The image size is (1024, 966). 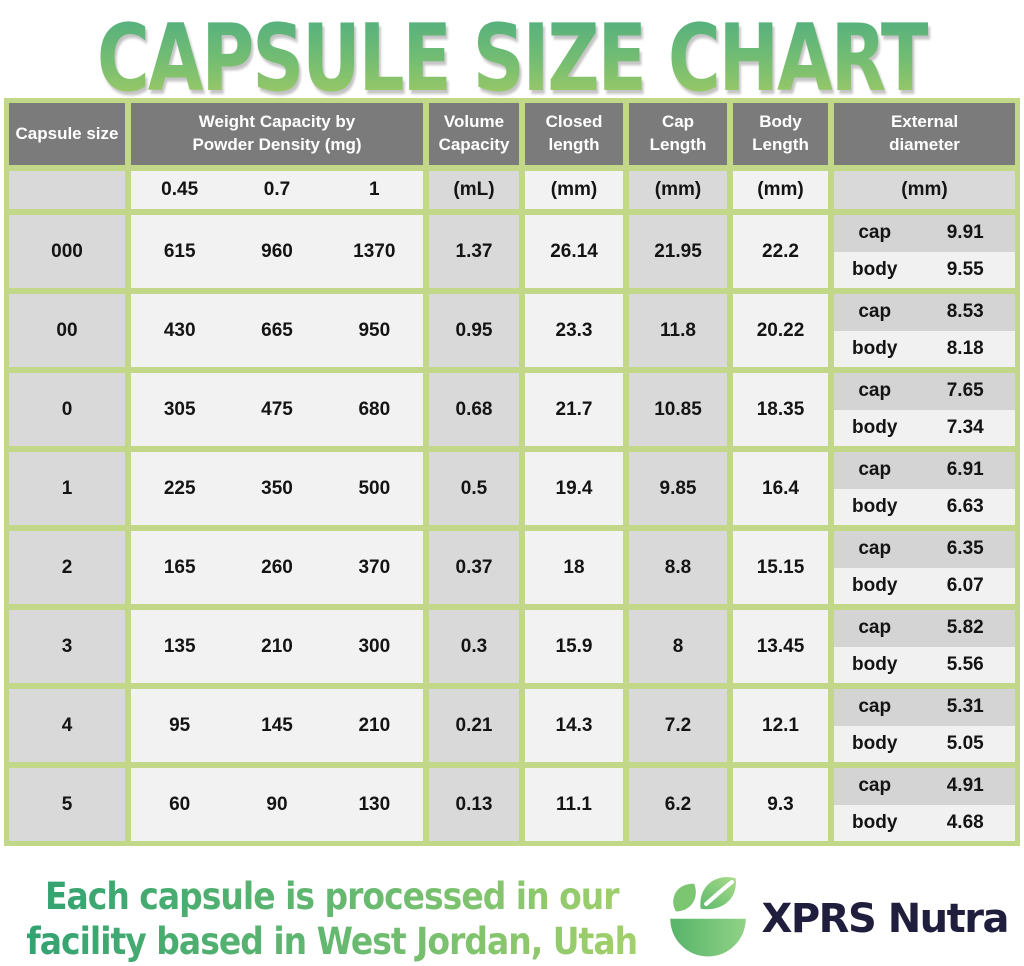 I want to click on density-1-label: 1, so click(x=374, y=189).